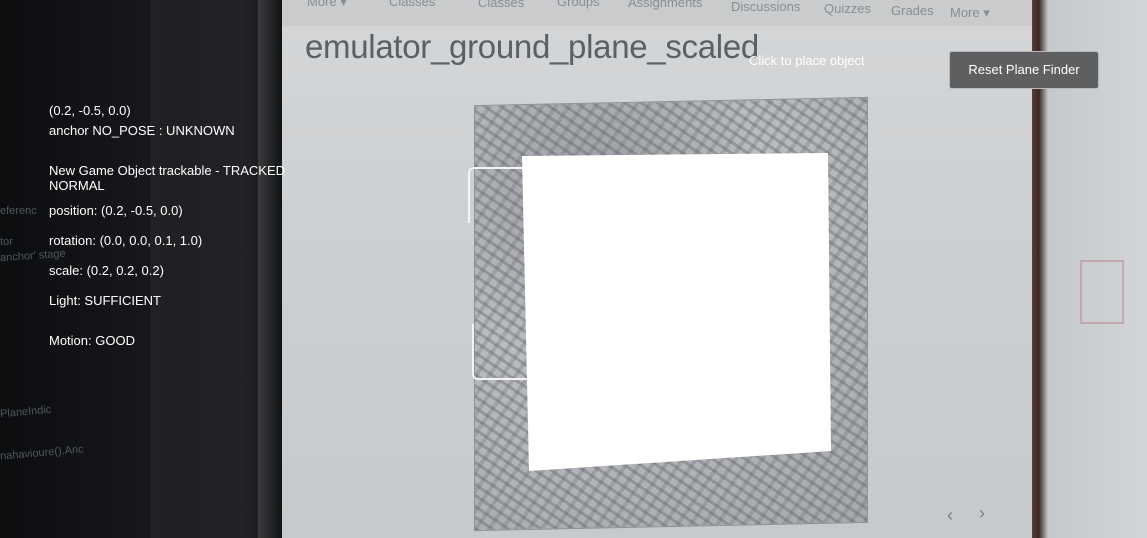  What do you see at coordinates (77, 185) in the screenshot?
I see `tracking-mode-text: NORMAL` at bounding box center [77, 185].